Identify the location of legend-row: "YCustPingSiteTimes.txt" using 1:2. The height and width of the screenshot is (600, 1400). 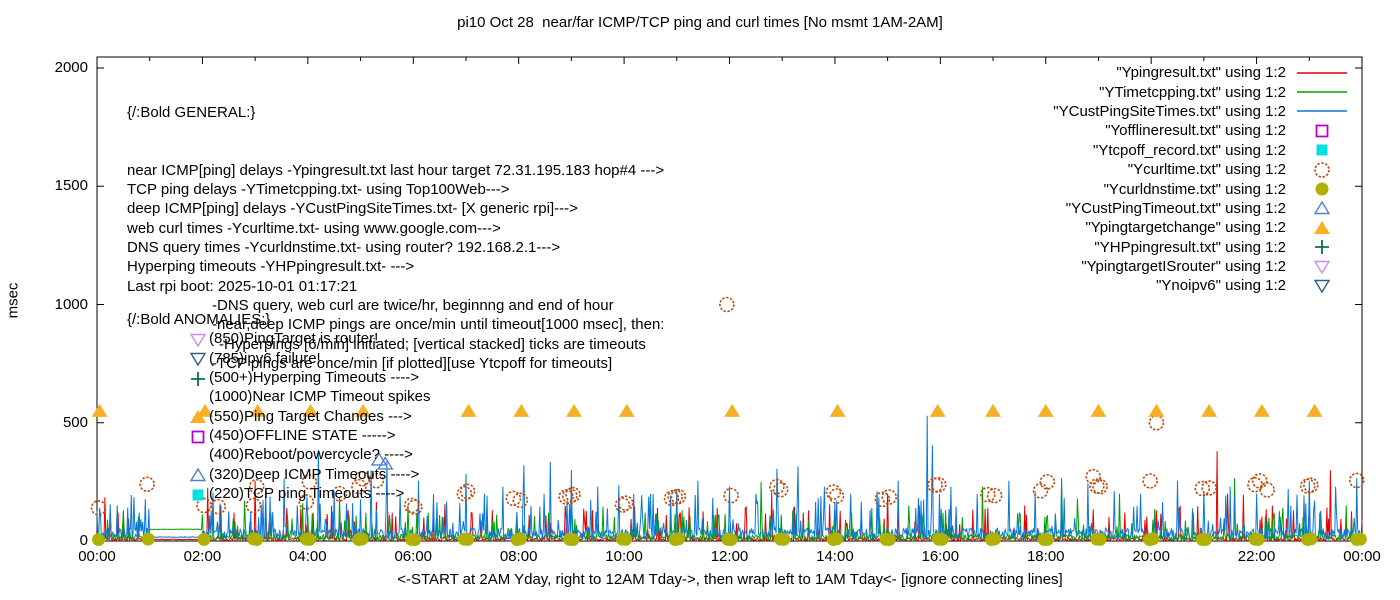
(1201, 111).